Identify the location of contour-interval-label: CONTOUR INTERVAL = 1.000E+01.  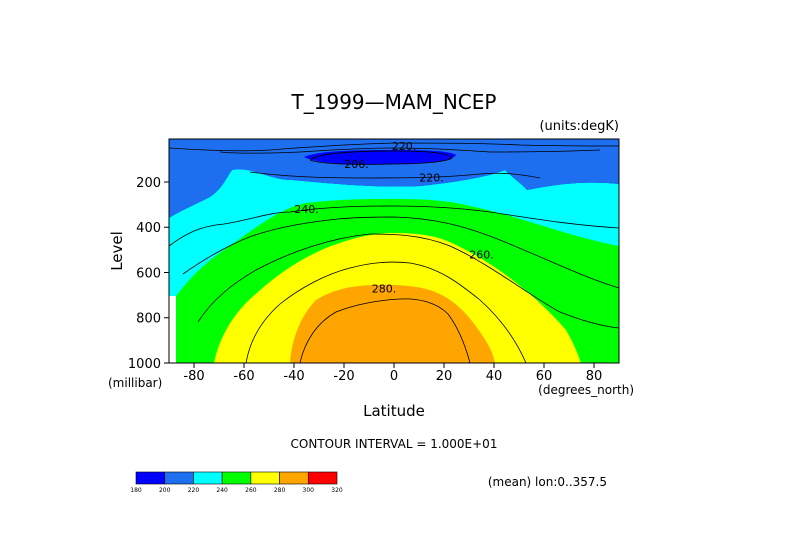
(394, 444).